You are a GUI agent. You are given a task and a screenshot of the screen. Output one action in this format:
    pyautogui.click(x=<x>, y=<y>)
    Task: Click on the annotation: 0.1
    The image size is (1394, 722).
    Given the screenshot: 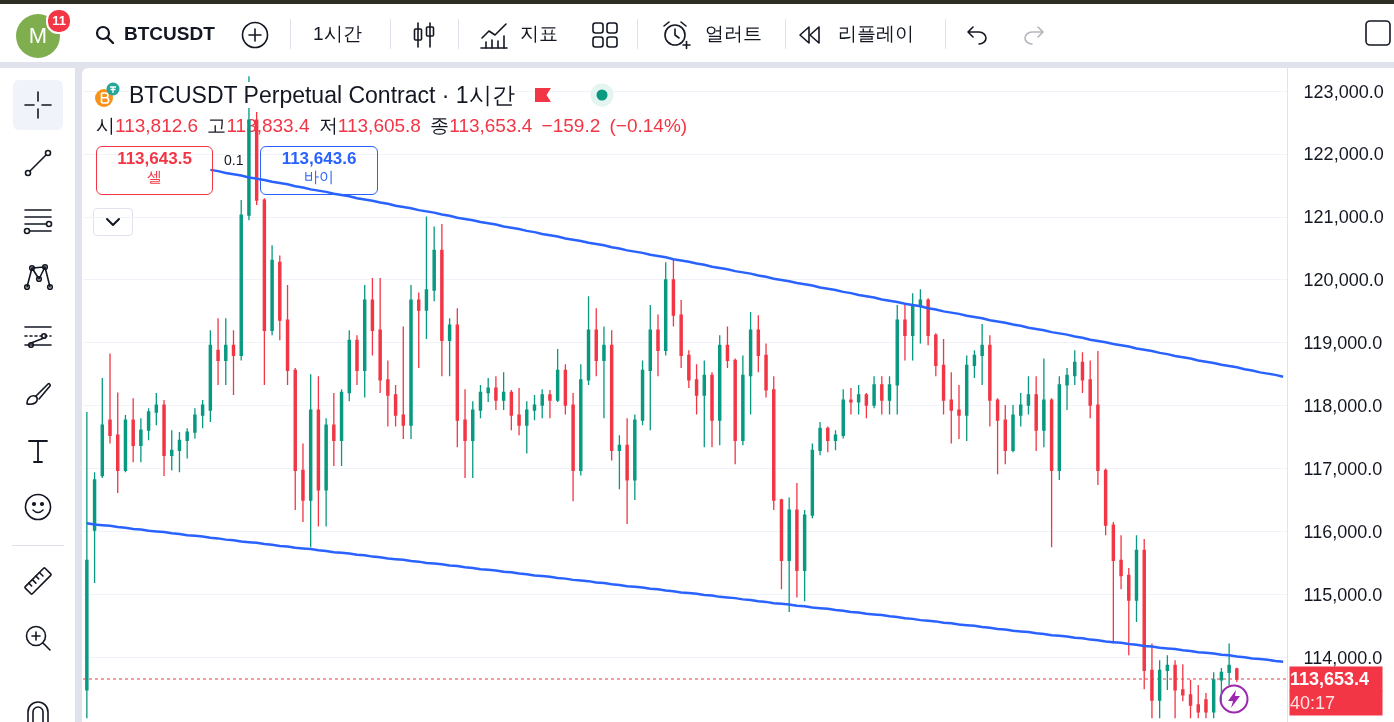 What is the action you would take?
    pyautogui.click(x=234, y=160)
    